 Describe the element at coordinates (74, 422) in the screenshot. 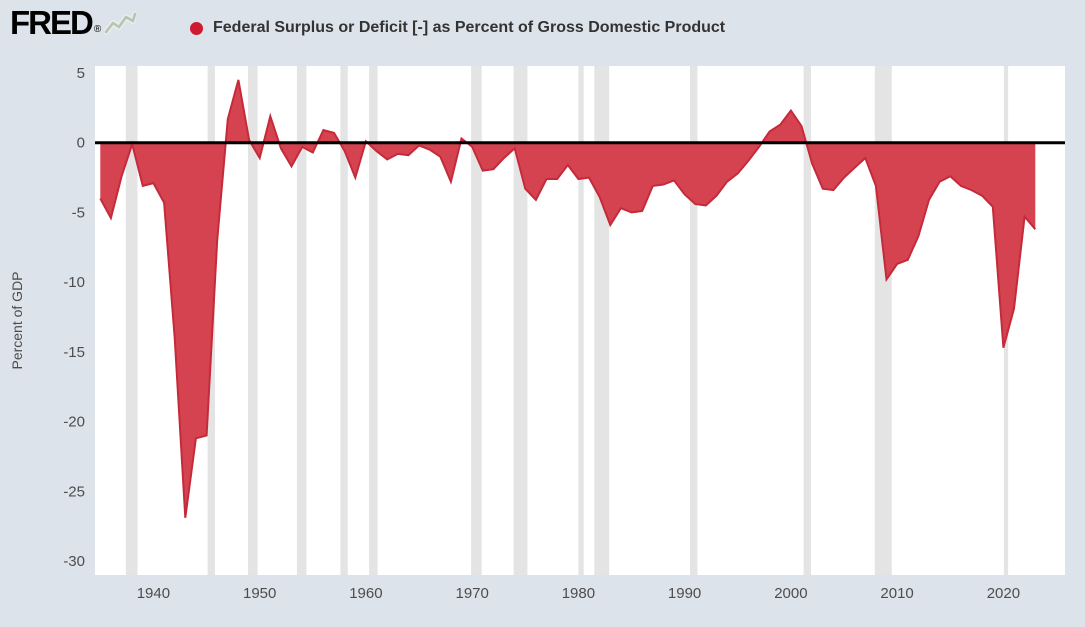

I see `y-tick-label: -20` at that location.